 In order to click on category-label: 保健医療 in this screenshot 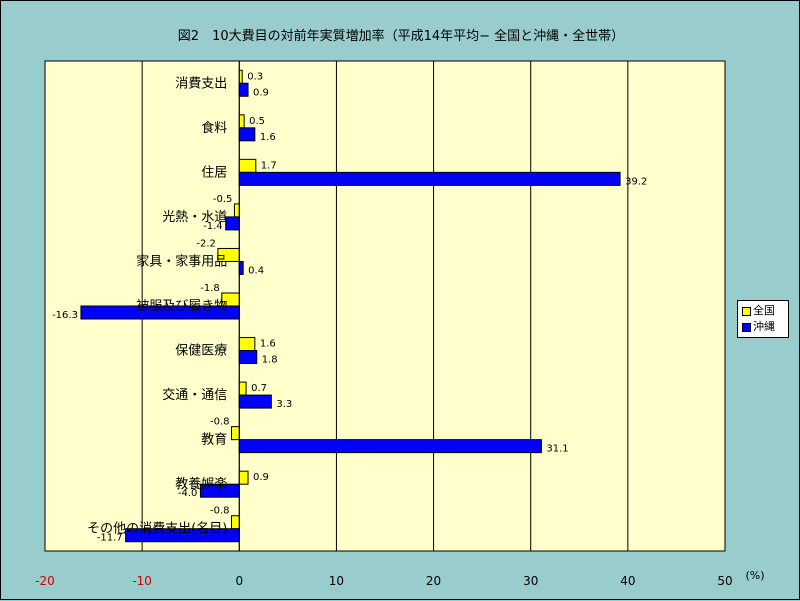, I will do `click(201, 351)`.